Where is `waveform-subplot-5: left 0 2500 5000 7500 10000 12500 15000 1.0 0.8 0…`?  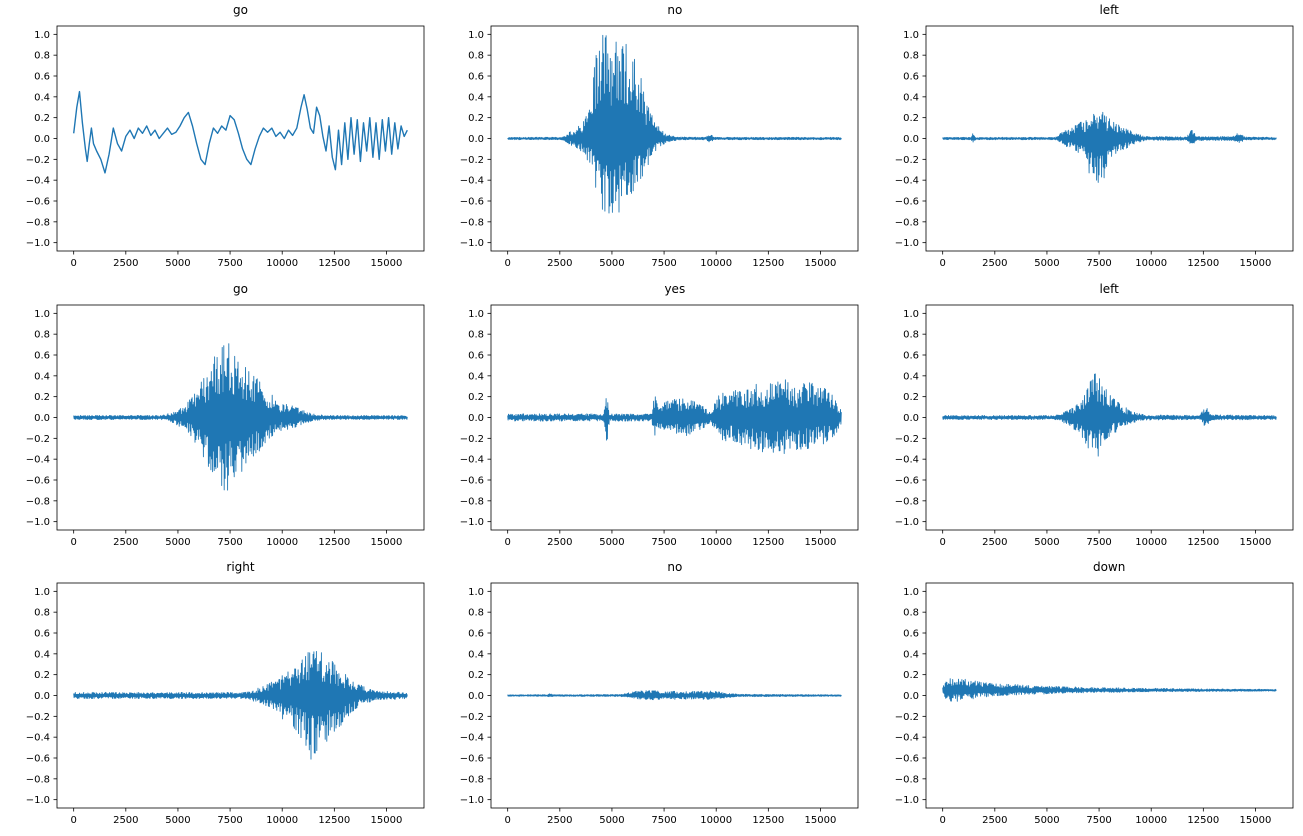
waveform-subplot-5: left 0 2500 5000 7500 10000 12500 15000 1.0 0.8 0… is located at coordinates (1086, 418).